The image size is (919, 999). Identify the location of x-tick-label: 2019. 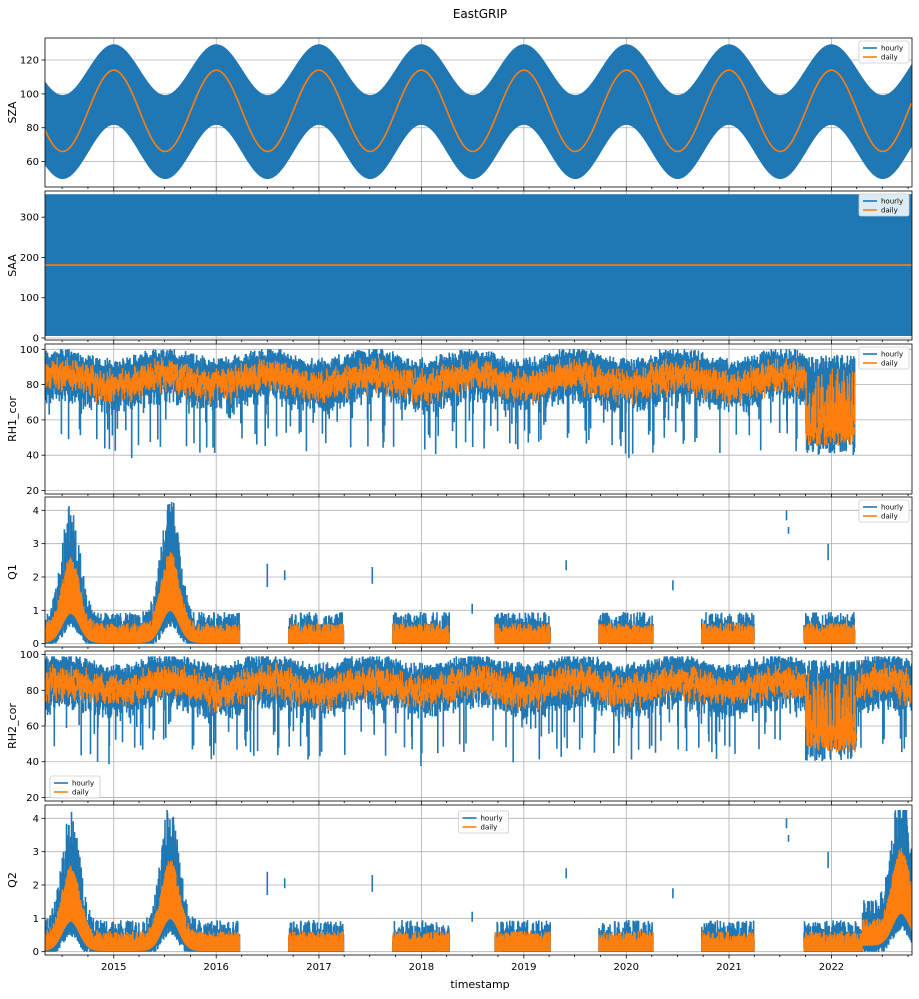
(523, 967).